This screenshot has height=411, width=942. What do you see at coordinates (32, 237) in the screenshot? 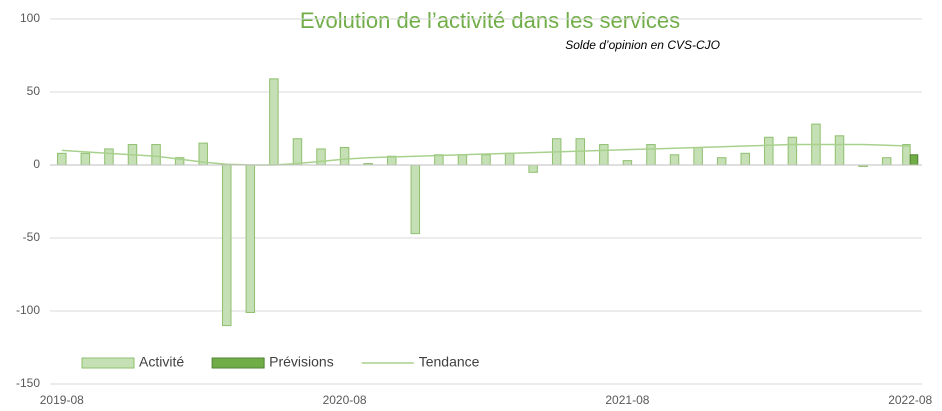
I see `y-tick-label: -50` at bounding box center [32, 237].